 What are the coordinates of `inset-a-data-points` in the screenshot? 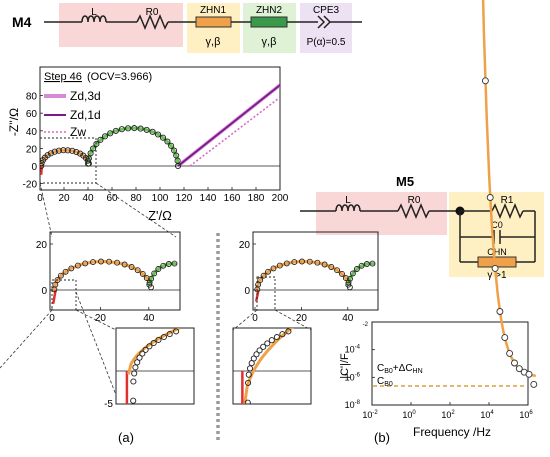 It's located at (114, 275).